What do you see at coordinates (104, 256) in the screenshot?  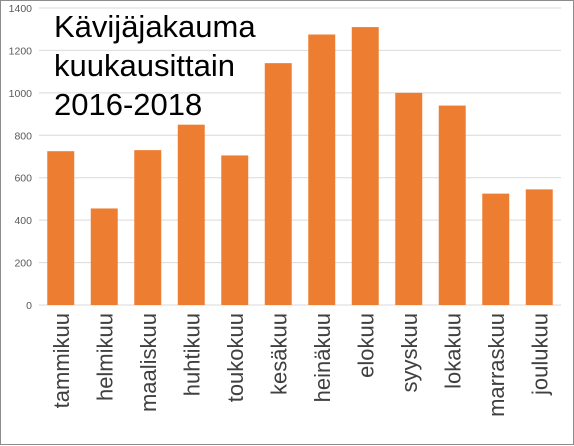 I see `bar-helmikuu` at bounding box center [104, 256].